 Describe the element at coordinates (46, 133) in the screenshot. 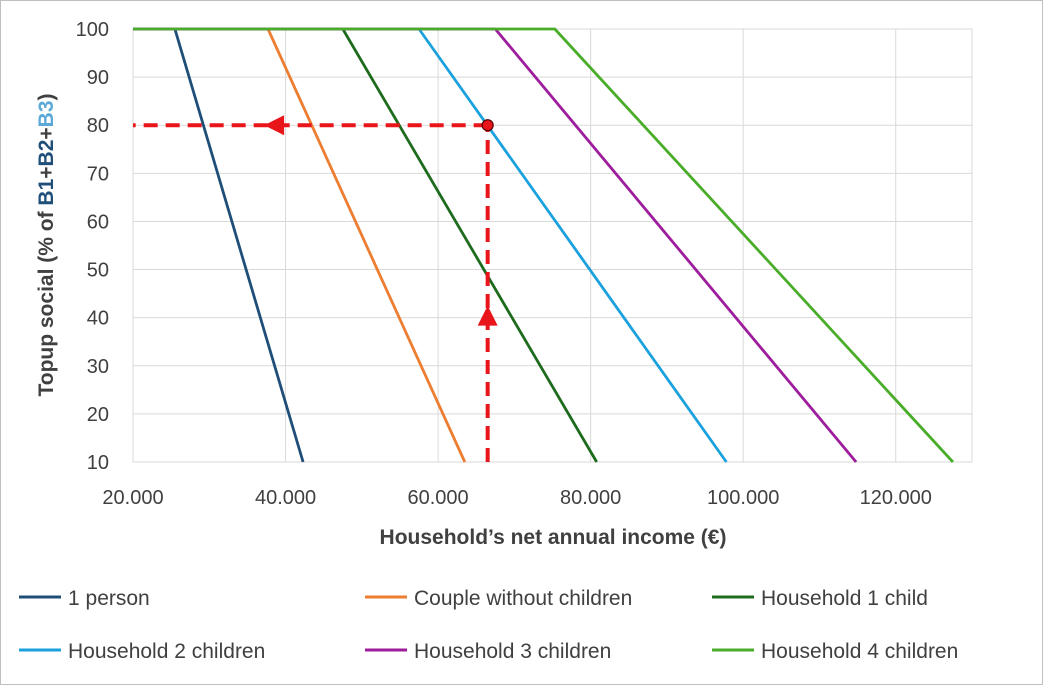

I see `y-axis-title-plus-2: +` at that location.